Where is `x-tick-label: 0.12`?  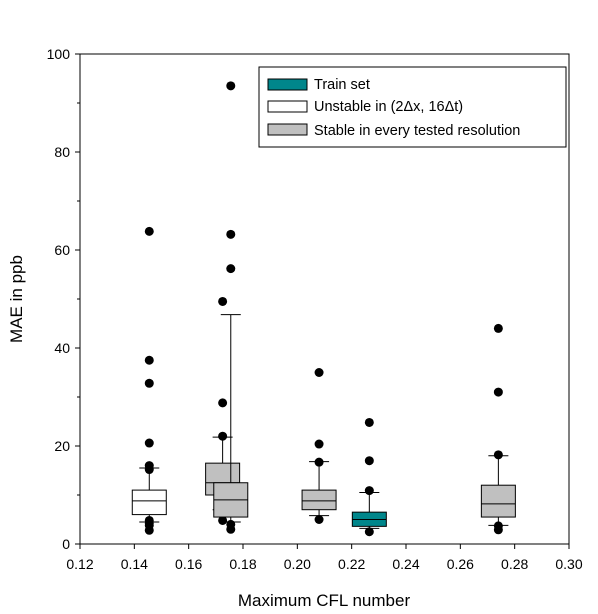
x-tick-label: 0.12 is located at coordinates (79, 564).